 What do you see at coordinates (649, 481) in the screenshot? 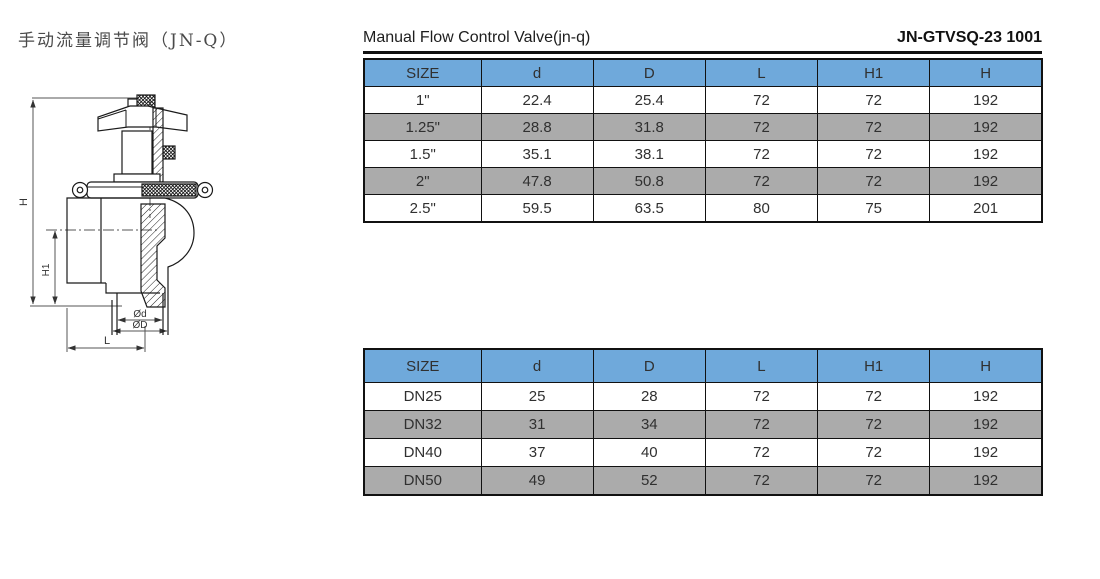
I see `cell: 52` at bounding box center [649, 481].